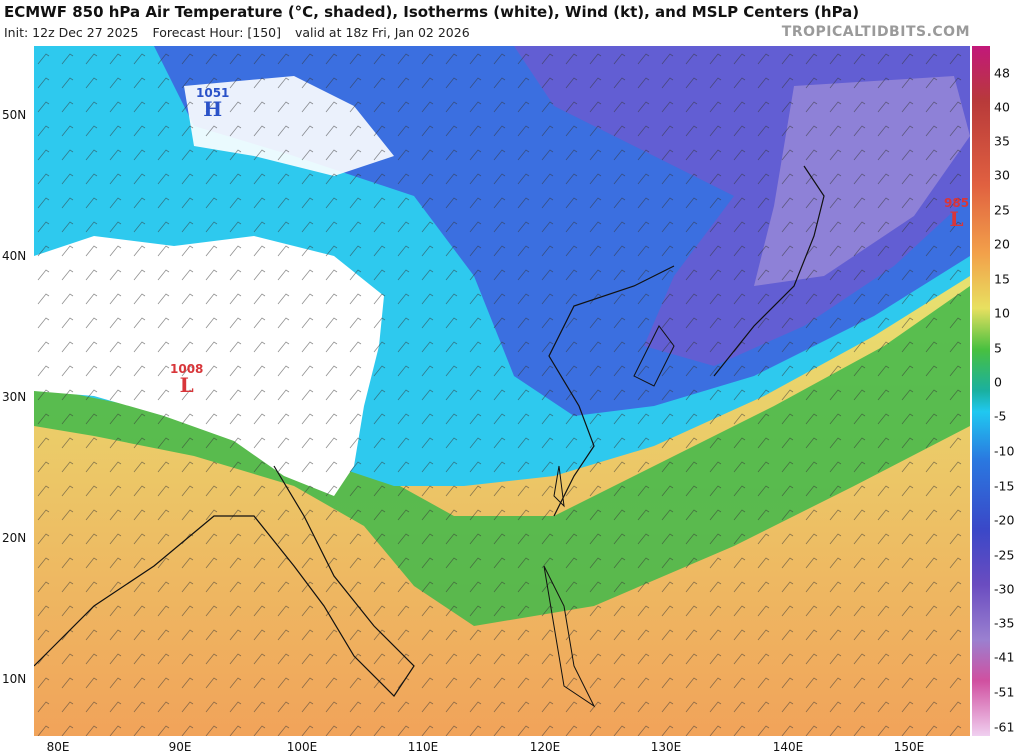 This screenshot has width=1024, height=756. What do you see at coordinates (1004, 589) in the screenshot?
I see `colorbar-label: -30` at bounding box center [1004, 589].